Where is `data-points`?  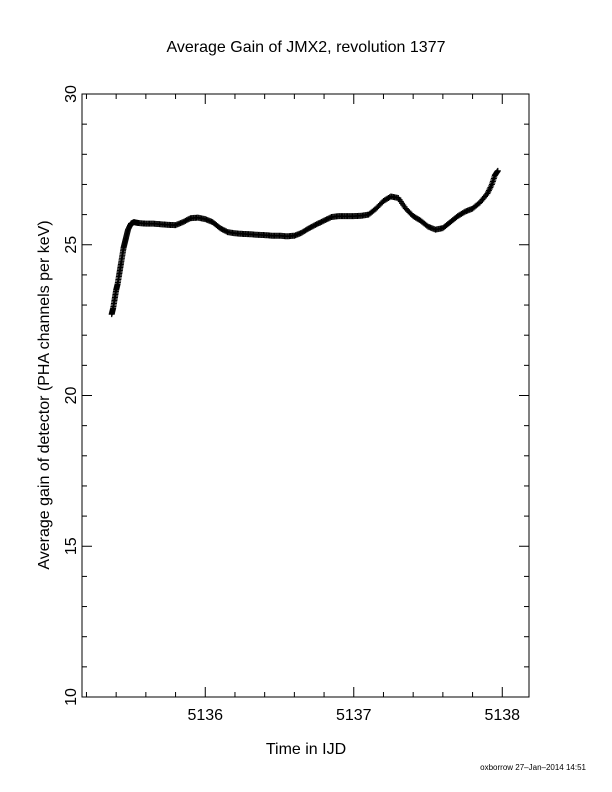 data-points is located at coordinates (304, 242).